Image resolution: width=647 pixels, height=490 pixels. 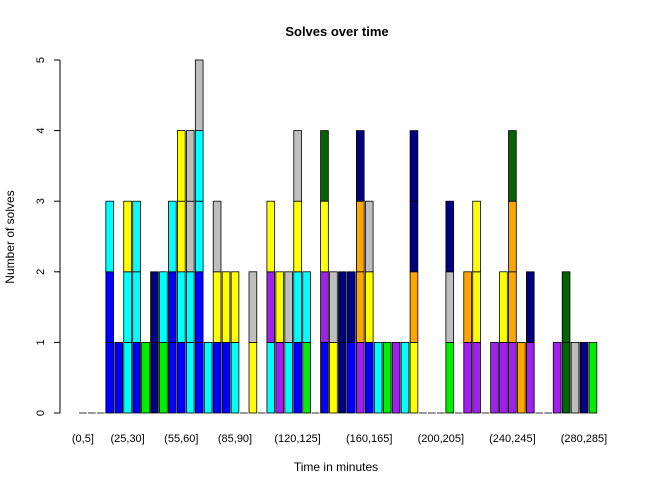 What do you see at coordinates (41, 272) in the screenshot?
I see `y-tick-label-2: 2` at bounding box center [41, 272].